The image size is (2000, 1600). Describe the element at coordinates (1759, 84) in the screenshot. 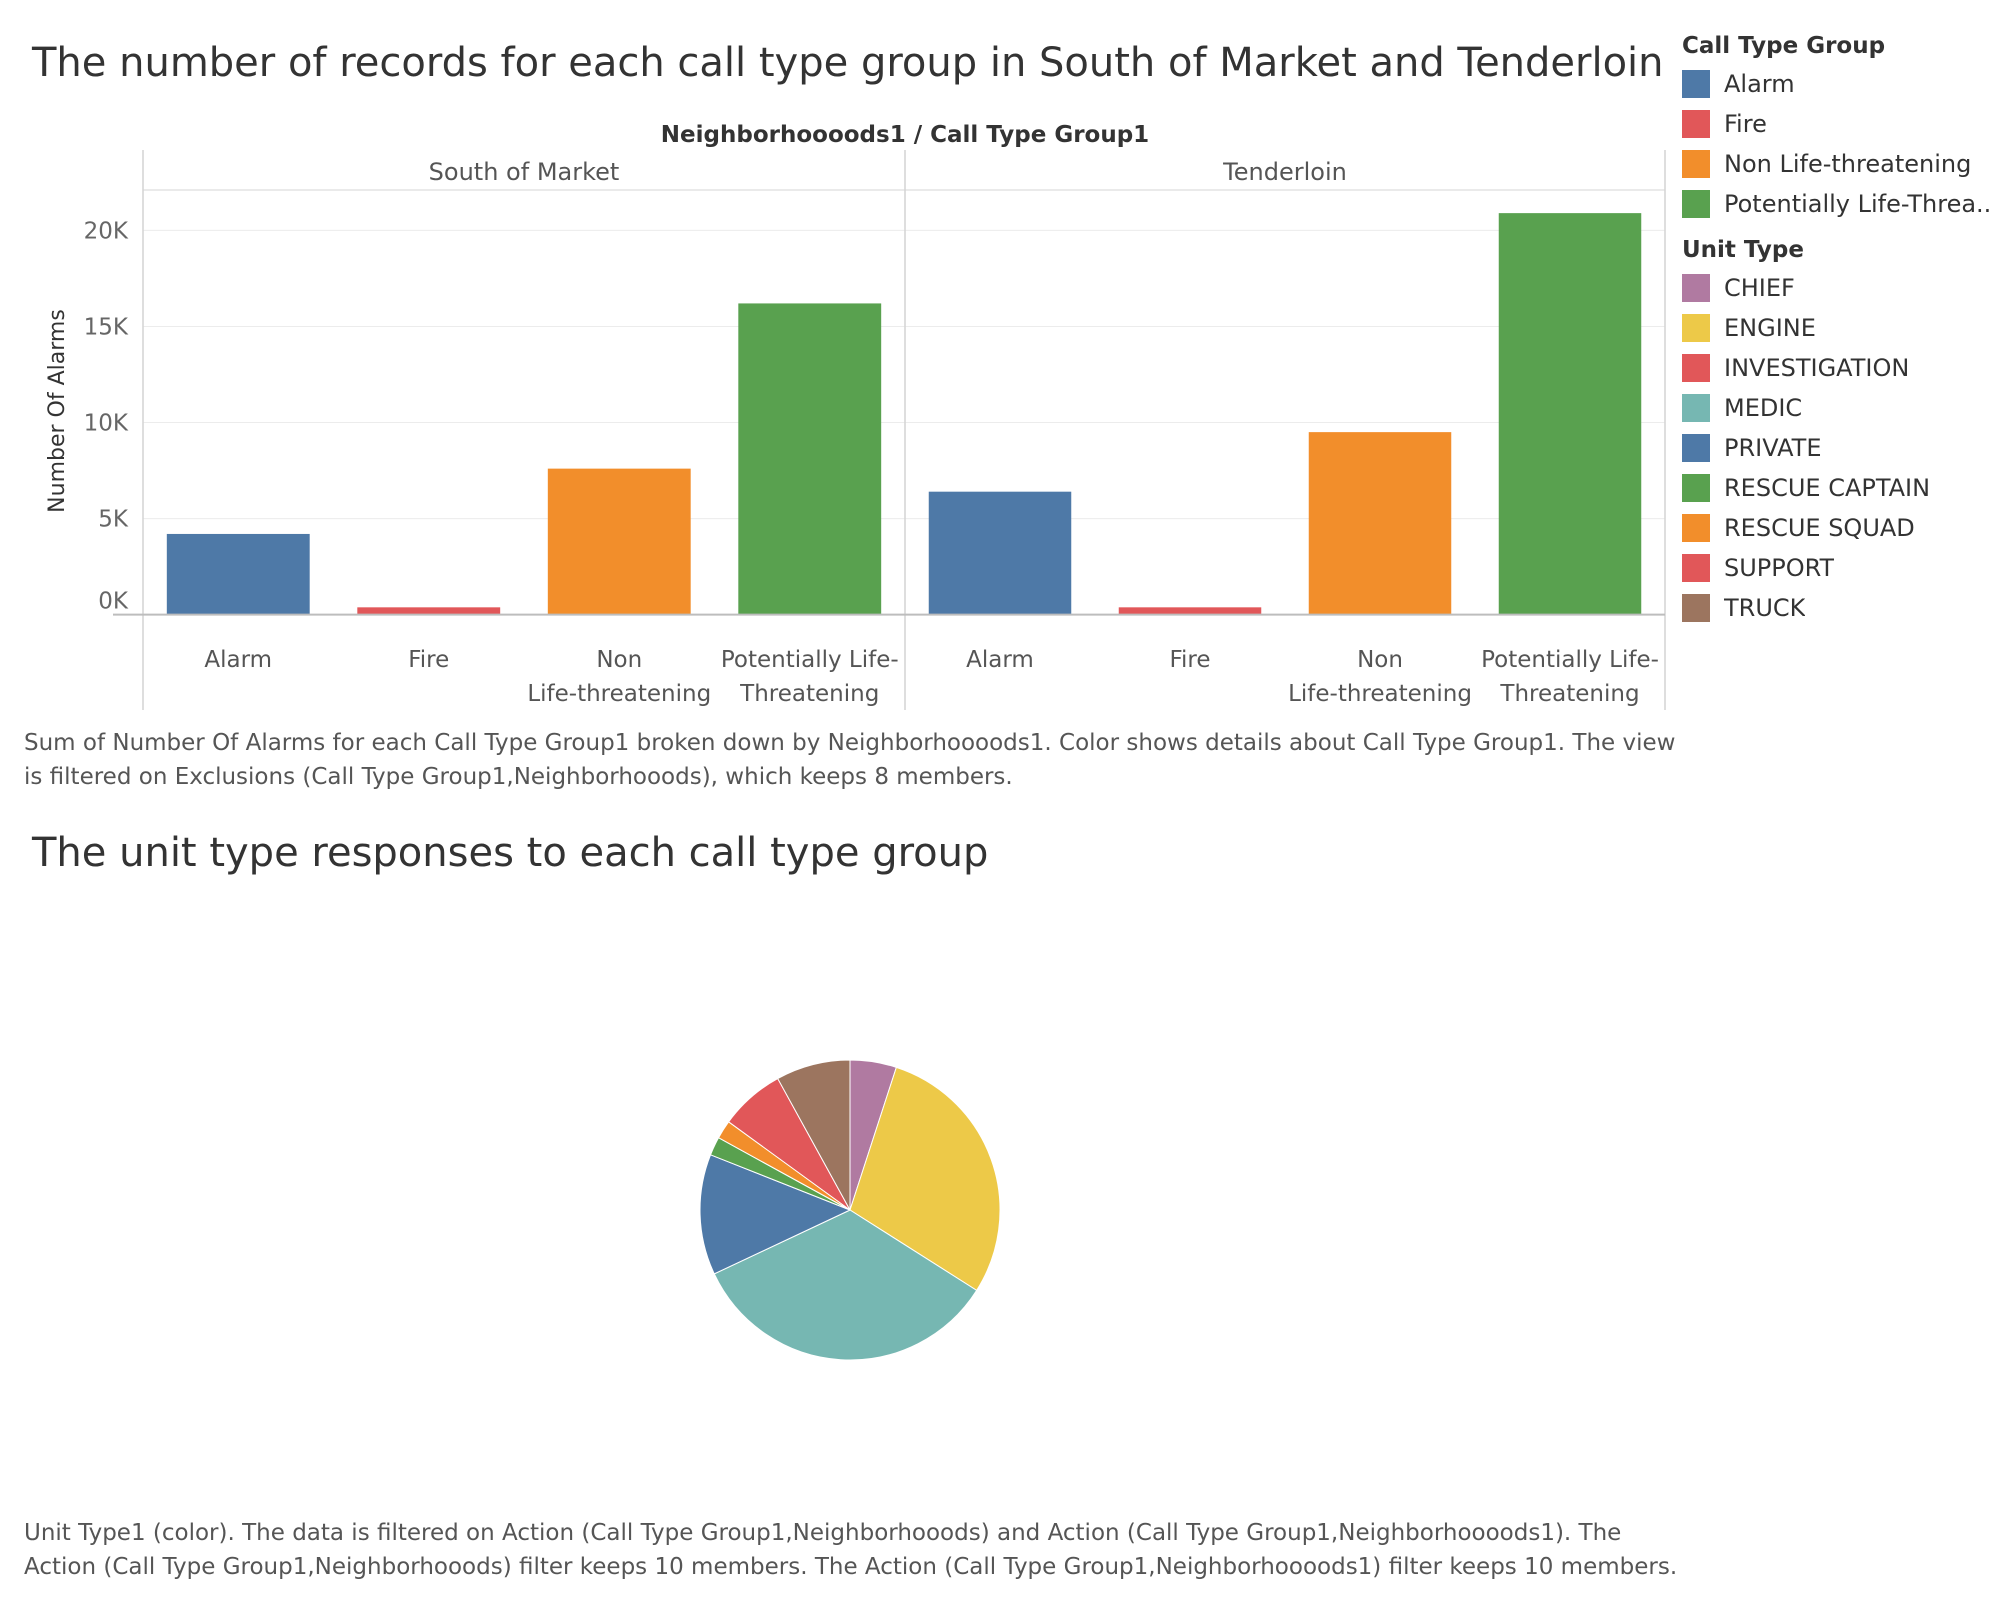

I see `legend-call-type-label: Alarm` at that location.